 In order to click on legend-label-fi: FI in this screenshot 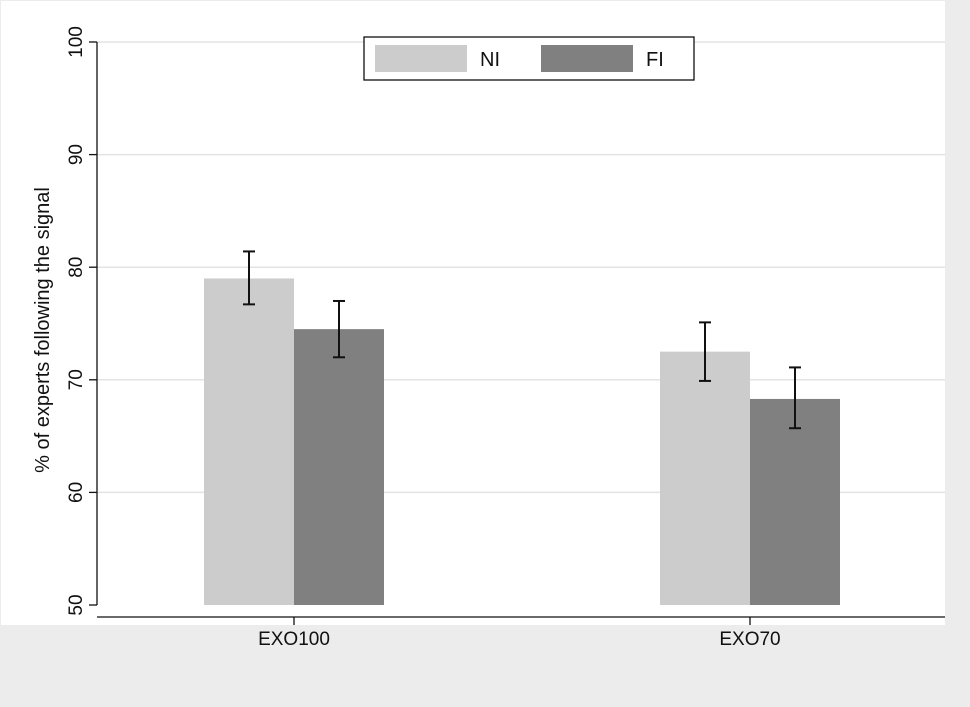, I will do `click(655, 60)`.